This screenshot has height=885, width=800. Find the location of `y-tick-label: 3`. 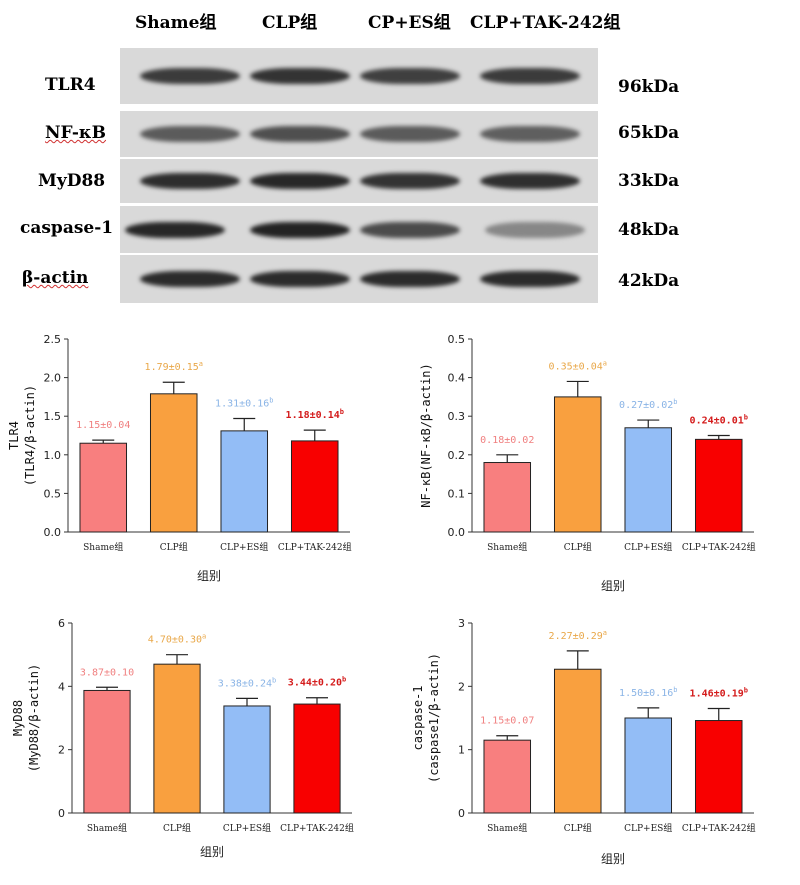

y-tick-label: 3 is located at coordinates (461, 623).